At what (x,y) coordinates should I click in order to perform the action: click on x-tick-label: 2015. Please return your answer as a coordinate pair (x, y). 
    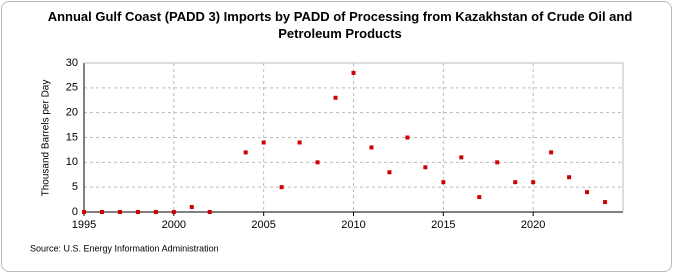
    Looking at the image, I should click on (443, 225).